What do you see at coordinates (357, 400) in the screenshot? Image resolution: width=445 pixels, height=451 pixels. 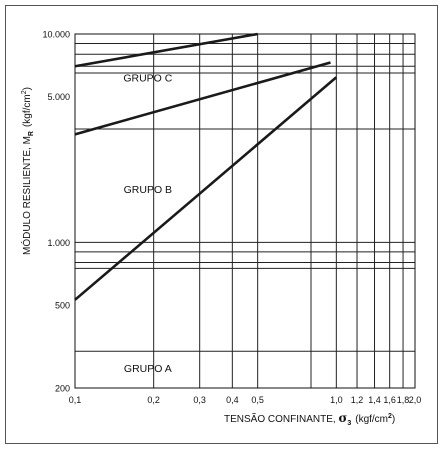 I see `x-tick-label: 1,2` at bounding box center [357, 400].